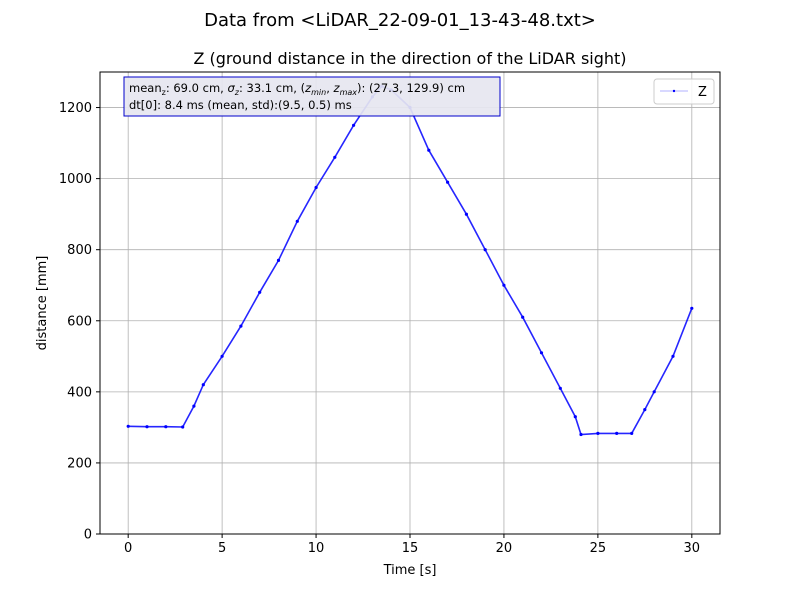 Image resolution: width=800 pixels, height=600 pixels. What do you see at coordinates (79, 463) in the screenshot?
I see `y-tick-label: 200` at bounding box center [79, 463].